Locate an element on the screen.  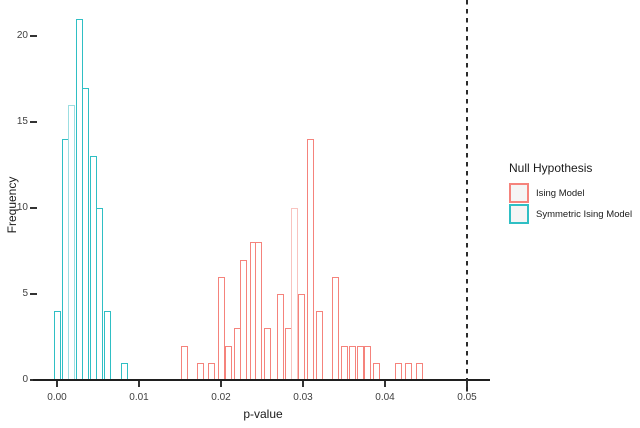
significance-threshold-dashed-line is located at coordinates (467, 196).